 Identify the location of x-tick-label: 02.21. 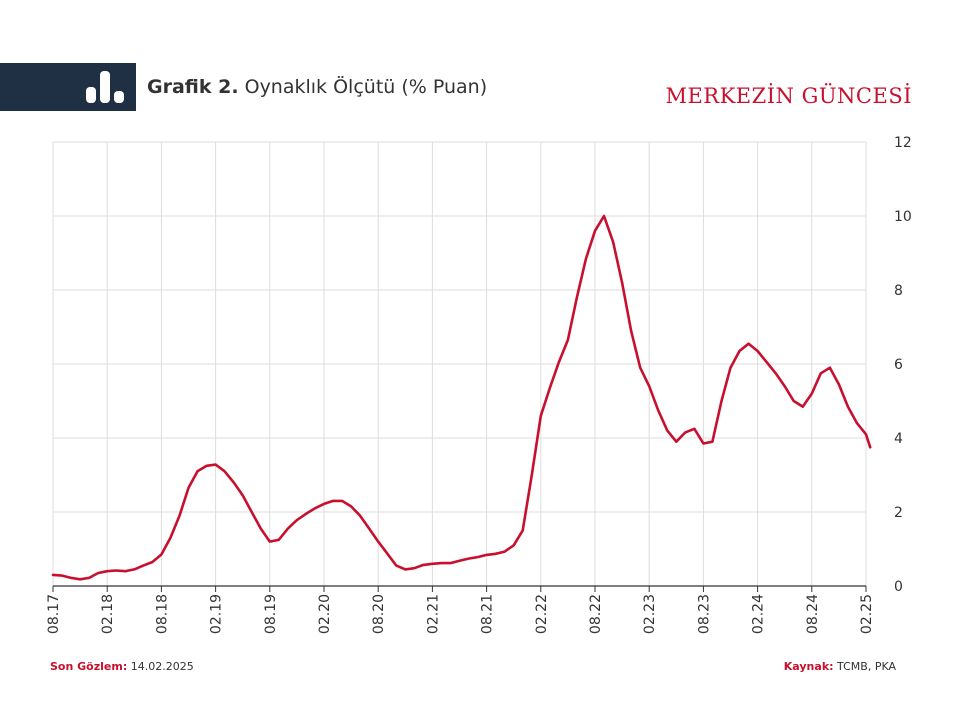
(433, 614).